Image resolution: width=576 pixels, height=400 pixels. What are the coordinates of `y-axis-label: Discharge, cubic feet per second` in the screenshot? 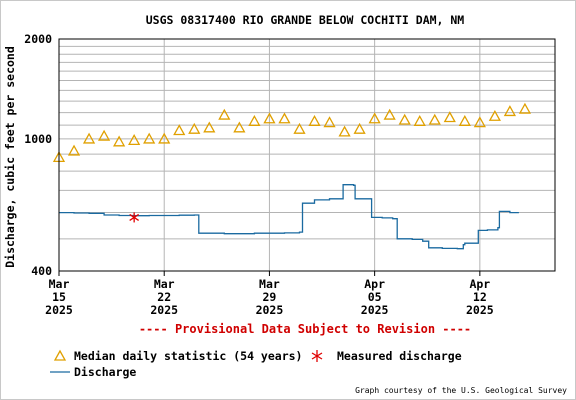 It's located at (10, 157).